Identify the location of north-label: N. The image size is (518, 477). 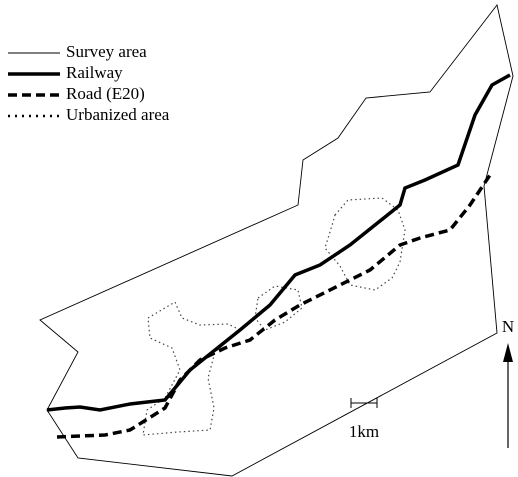
(508, 326).